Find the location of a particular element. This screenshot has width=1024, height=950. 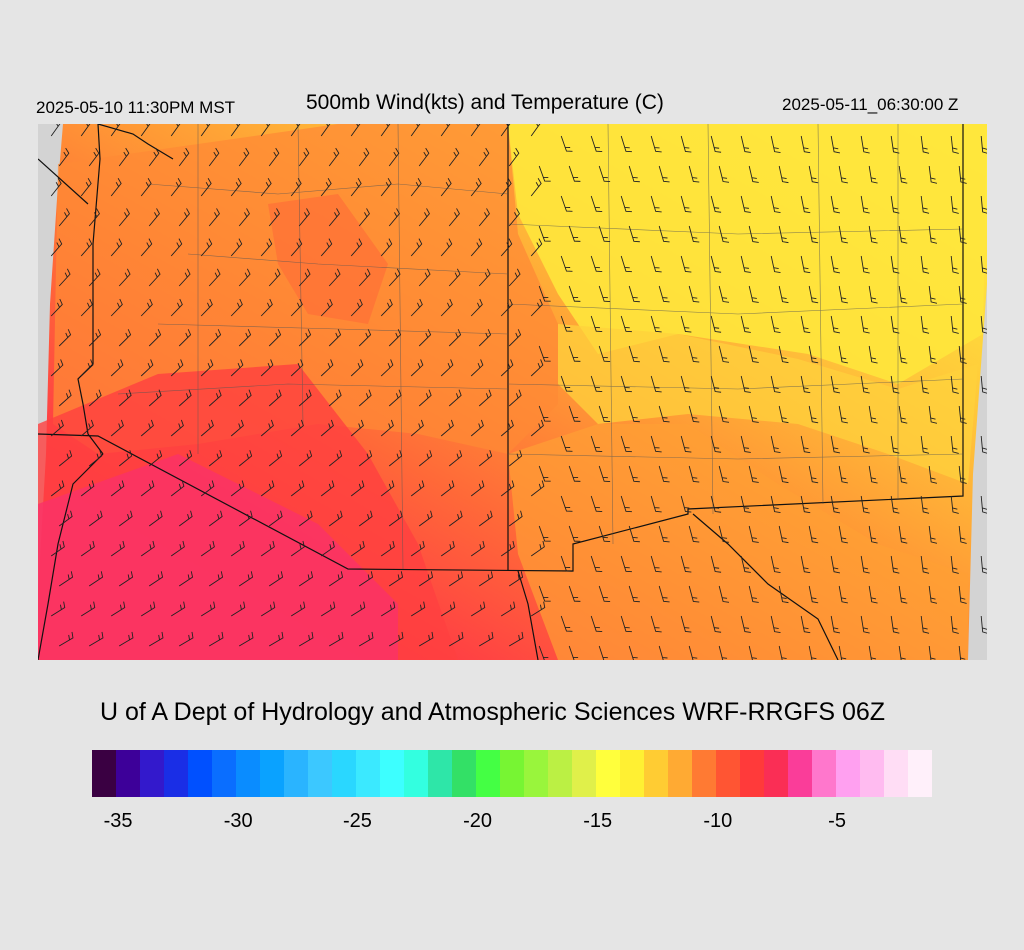

map-title: 500mb Wind(kts) and Temperature (C) is located at coordinates (485, 102).